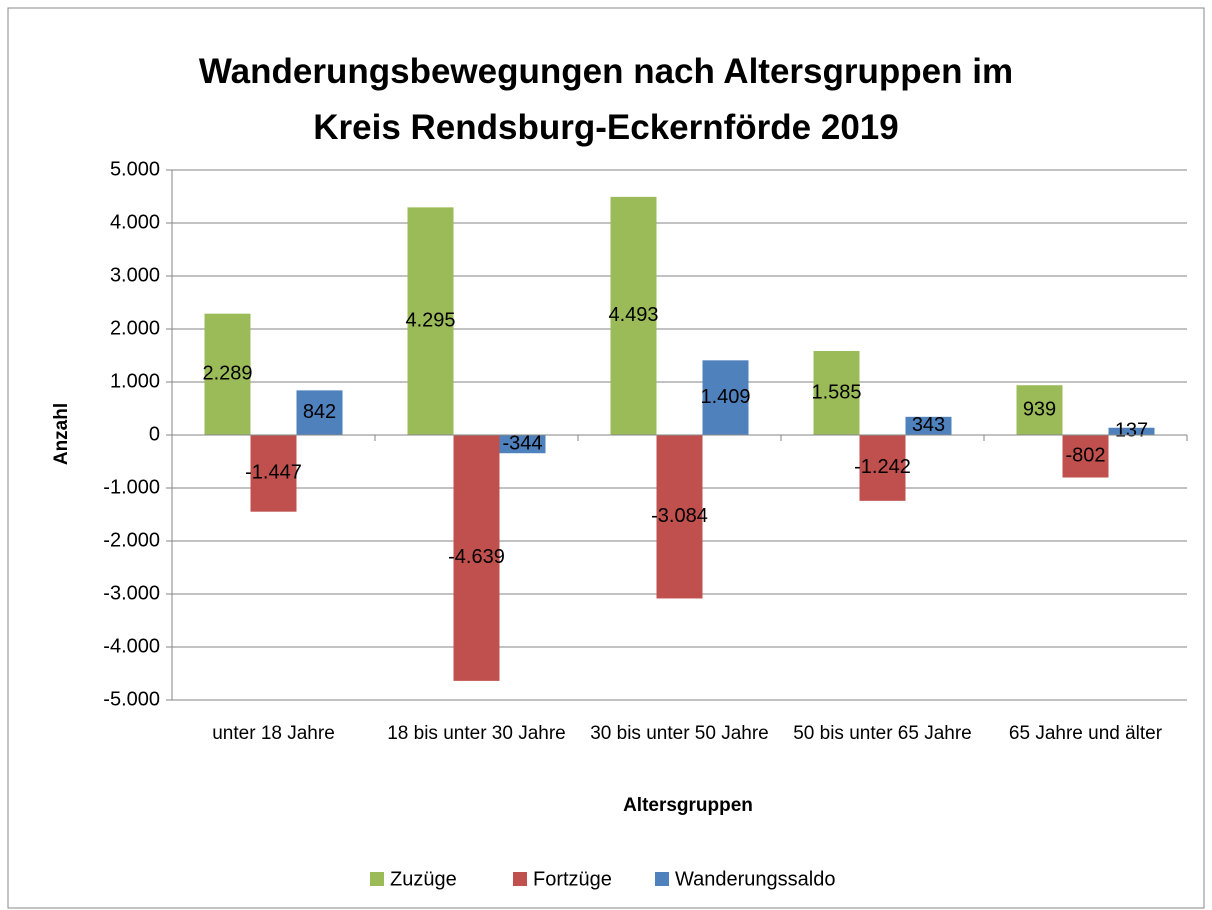 This screenshot has width=1212, height=910. I want to click on data-label: -1.242, so click(882, 467).